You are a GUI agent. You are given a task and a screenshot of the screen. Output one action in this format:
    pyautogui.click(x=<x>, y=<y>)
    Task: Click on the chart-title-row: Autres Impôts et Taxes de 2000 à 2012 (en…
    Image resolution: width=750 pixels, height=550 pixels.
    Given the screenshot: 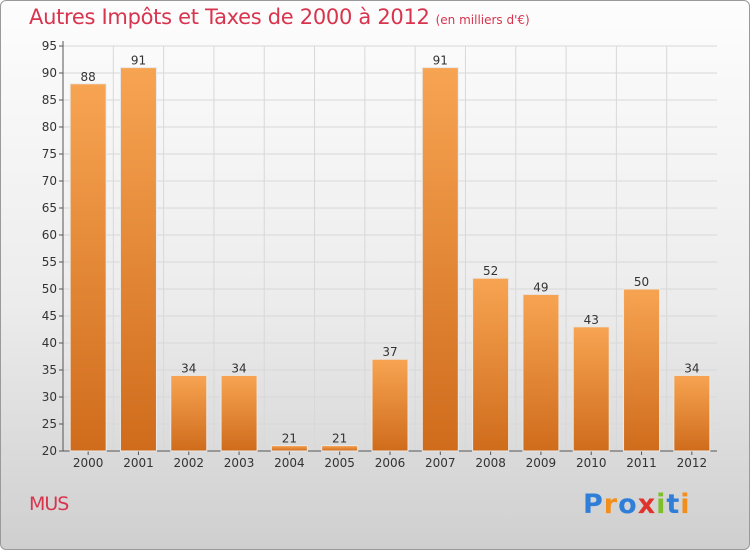 What is the action you would take?
    pyautogui.click(x=279, y=17)
    